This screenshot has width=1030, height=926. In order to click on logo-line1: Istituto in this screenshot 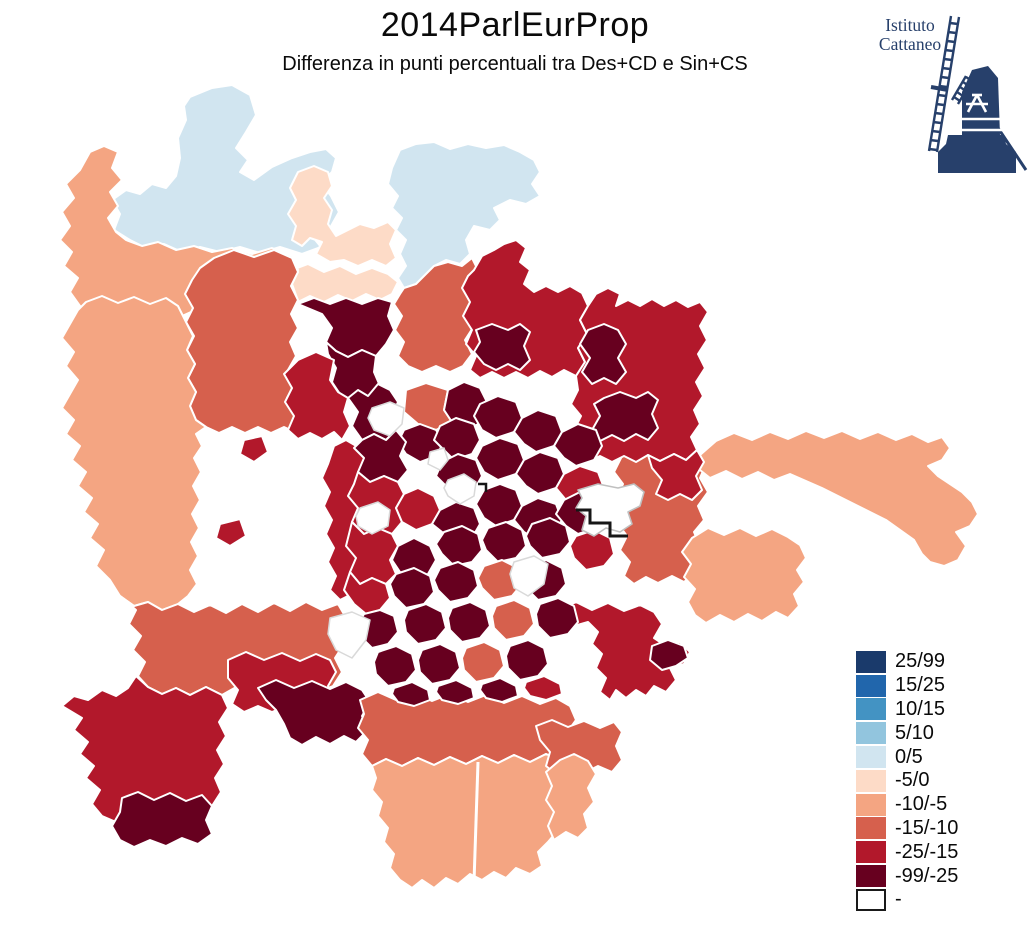, I will do `click(910, 25)`.